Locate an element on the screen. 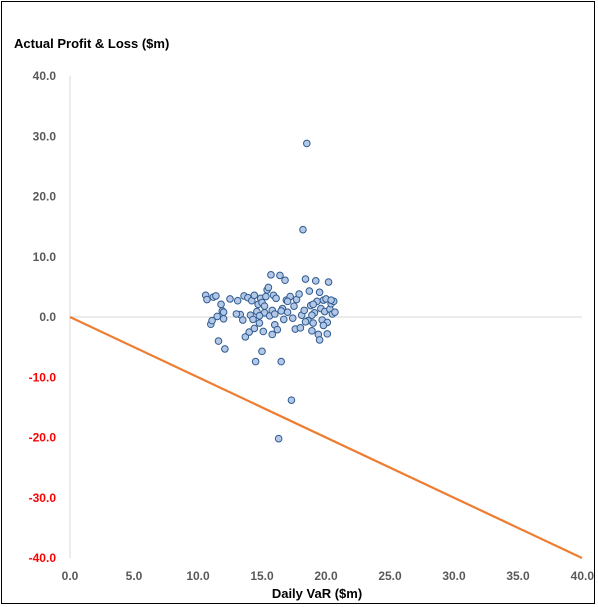 This screenshot has height=607, width=598. y-tick-label: 10.0 is located at coordinates (45, 257).